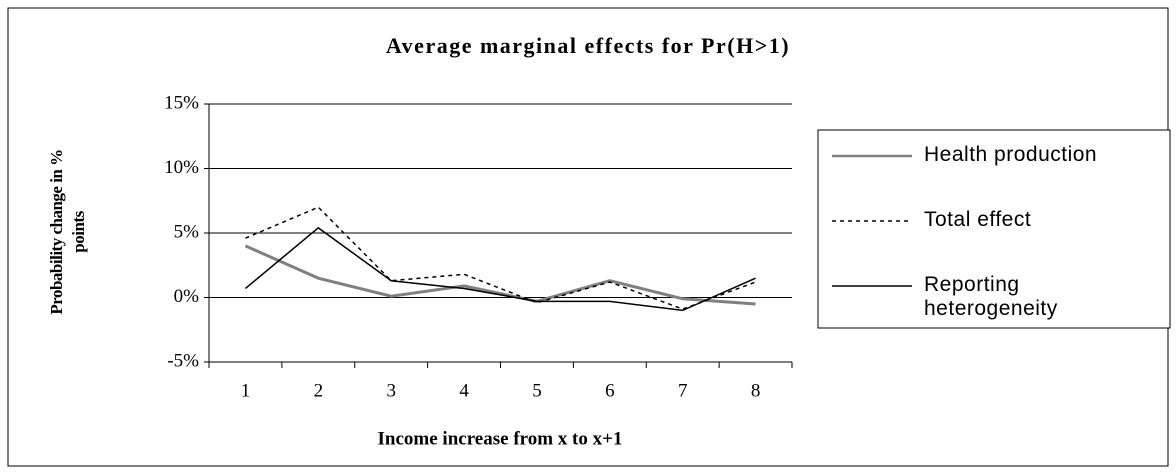 The image size is (1176, 473). What do you see at coordinates (683, 390) in the screenshot?
I see `x-tick-label: 7` at bounding box center [683, 390].